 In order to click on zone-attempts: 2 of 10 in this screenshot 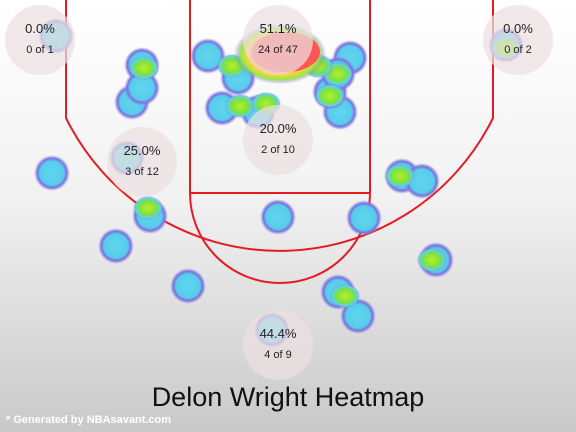, I will do `click(278, 150)`.